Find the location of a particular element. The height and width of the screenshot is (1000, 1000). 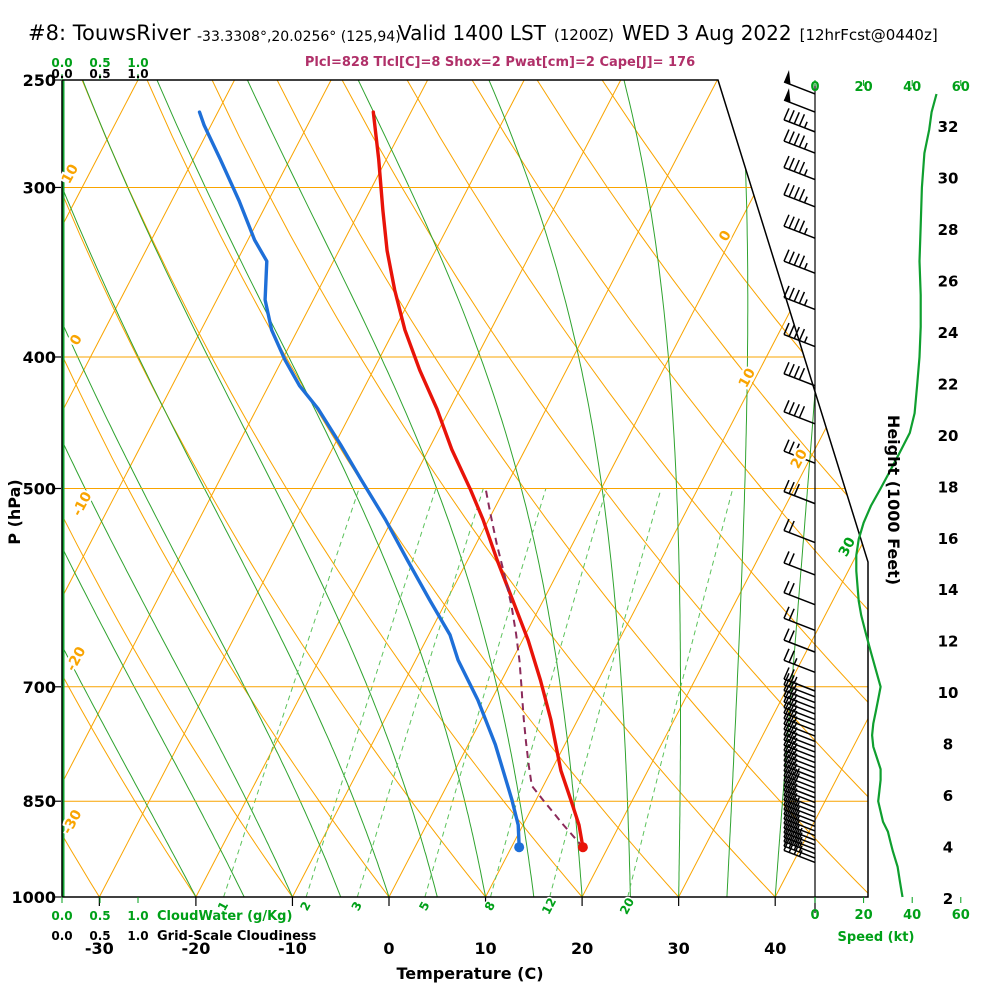

svg-text: 14 is located at coordinates (948, 590).